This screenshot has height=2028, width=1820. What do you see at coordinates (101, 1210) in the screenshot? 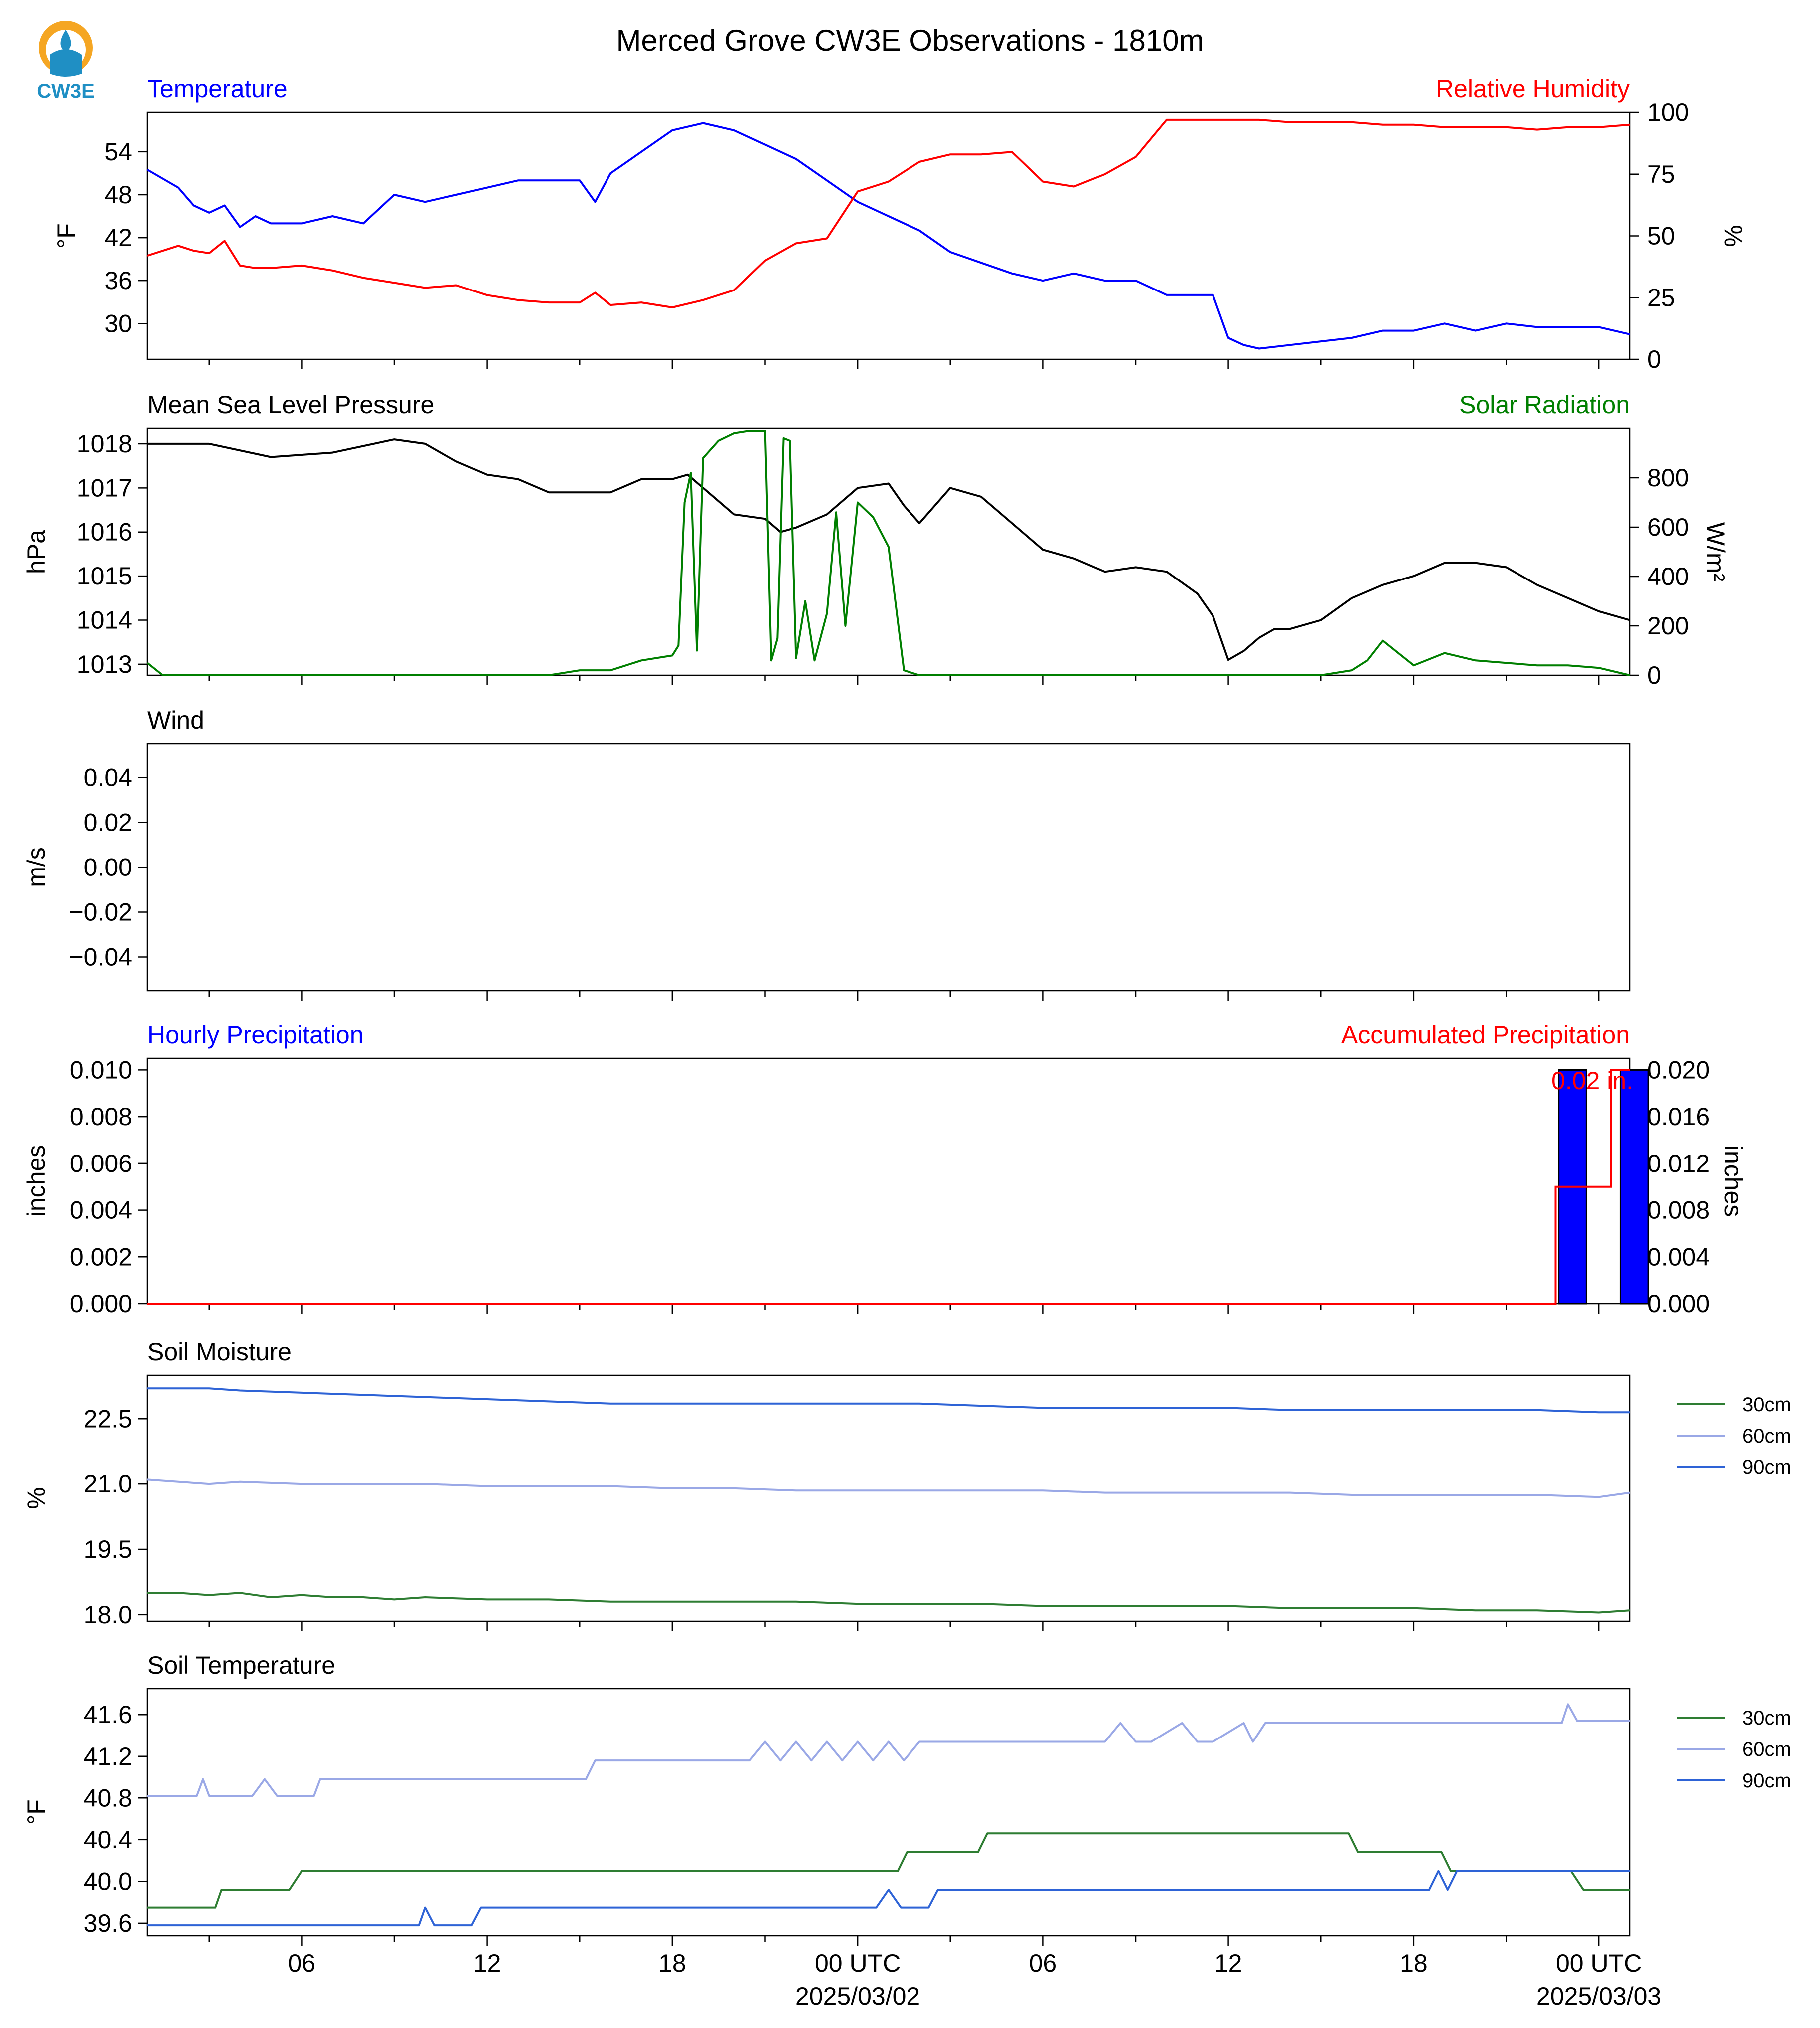
I see `y-tick-label: 0.004` at bounding box center [101, 1210].